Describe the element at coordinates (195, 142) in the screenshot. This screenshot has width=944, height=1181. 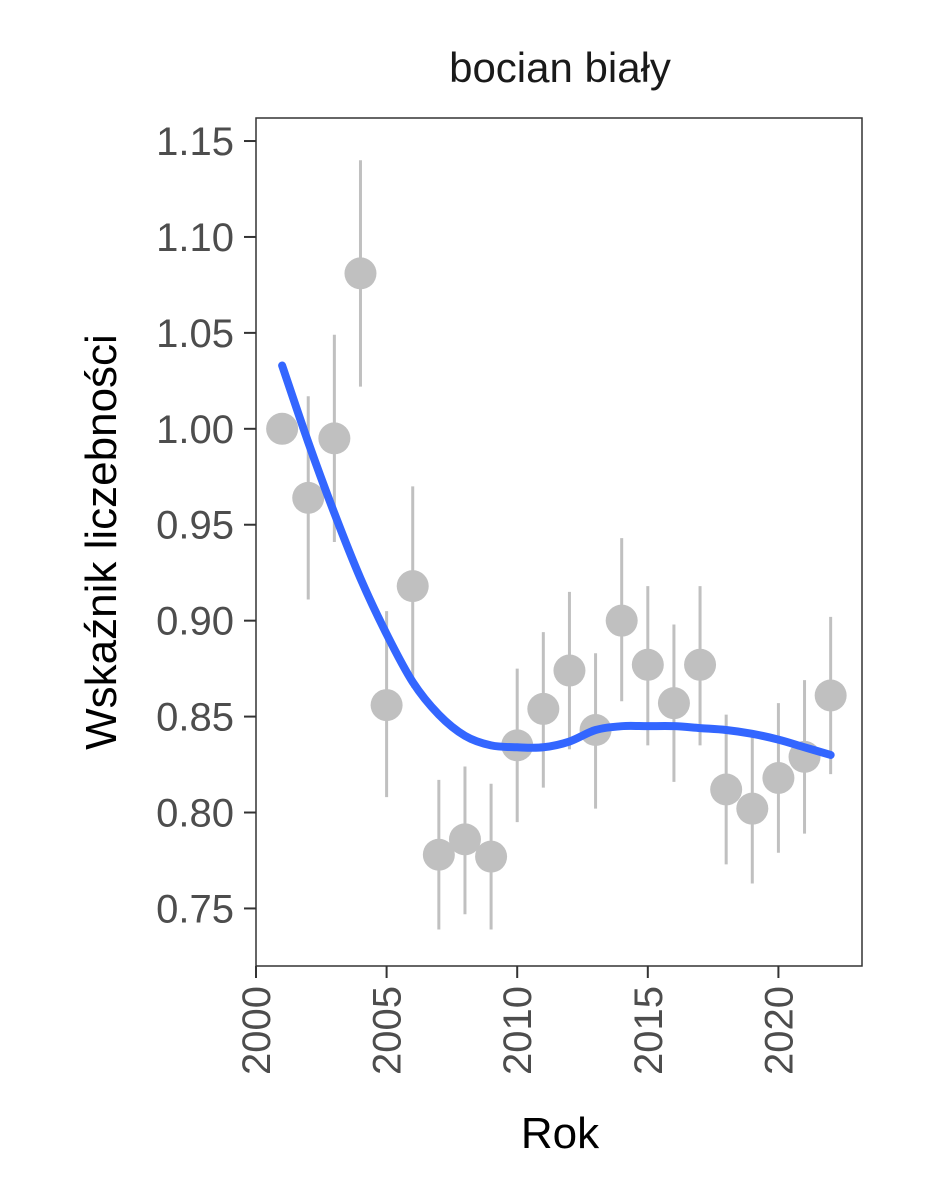
I see `y-tick-label: 1.15` at that location.